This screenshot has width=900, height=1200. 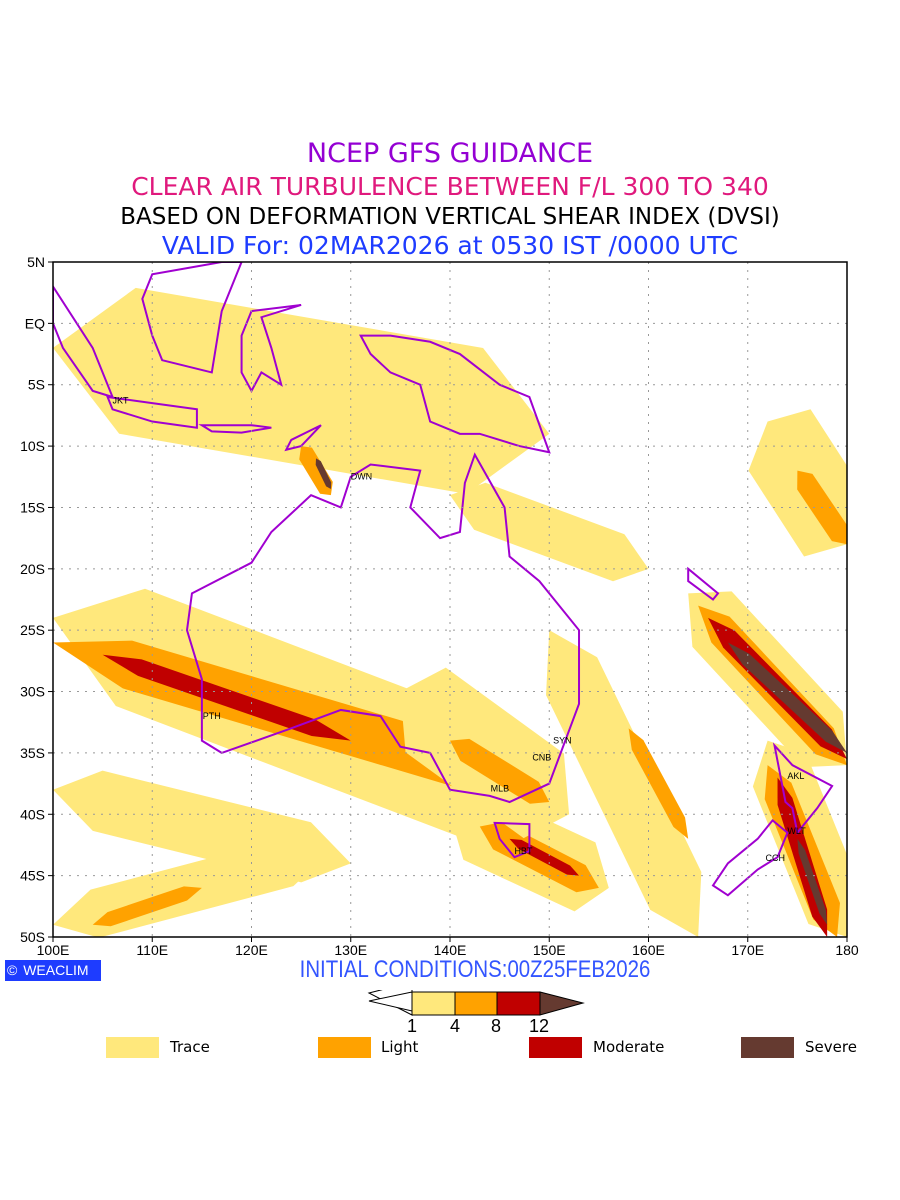 What do you see at coordinates (120, 400) in the screenshot?
I see `city-label-jkt: JKT` at bounding box center [120, 400].